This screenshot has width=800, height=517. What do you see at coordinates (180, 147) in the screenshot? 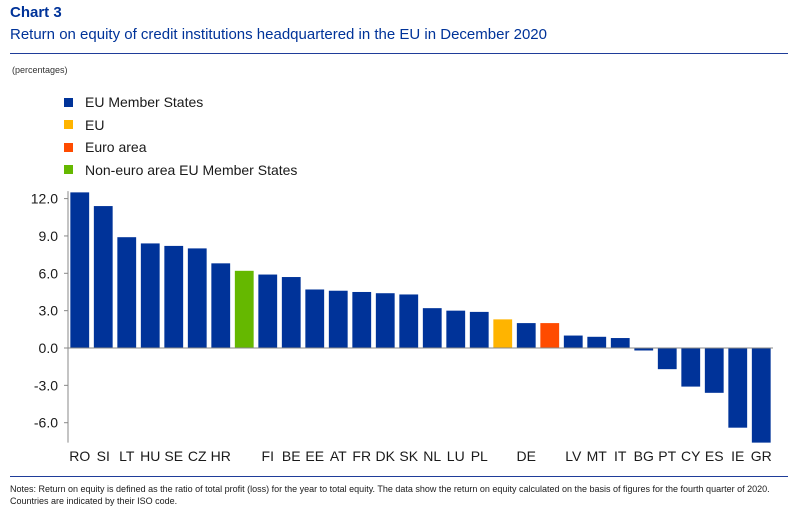
I see `legend-item-euro-area: Euro area` at bounding box center [180, 147].